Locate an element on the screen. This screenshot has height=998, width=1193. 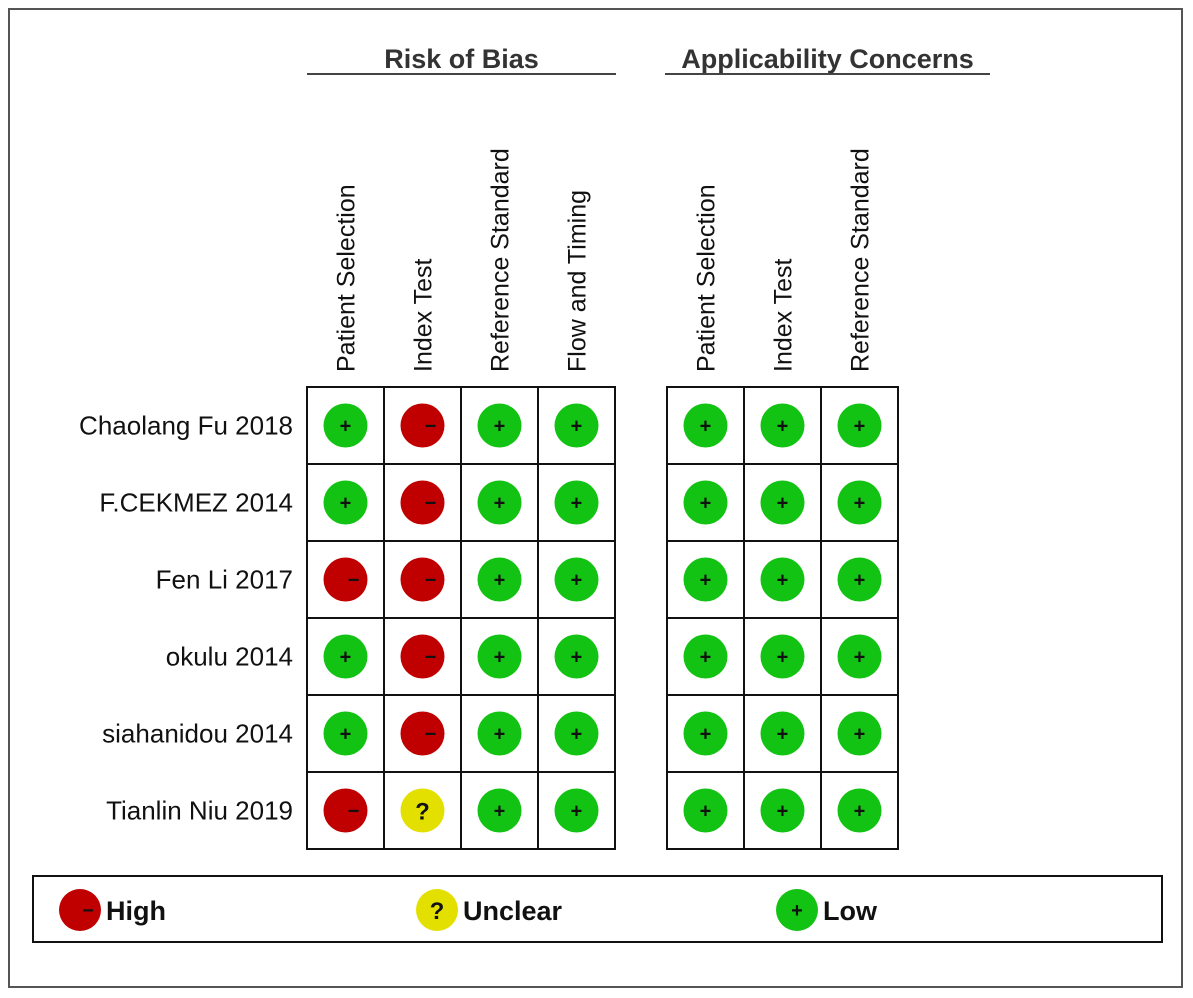
column-label-index-test: Index Test is located at coordinates (784, 315).